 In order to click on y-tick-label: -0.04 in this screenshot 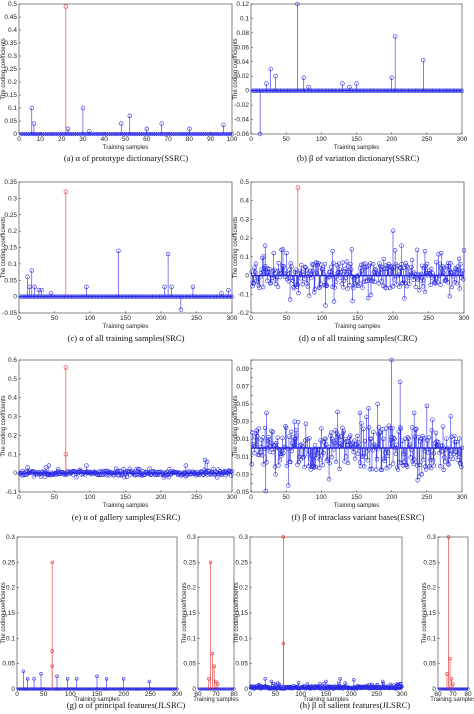, I will do `click(241, 120)`.